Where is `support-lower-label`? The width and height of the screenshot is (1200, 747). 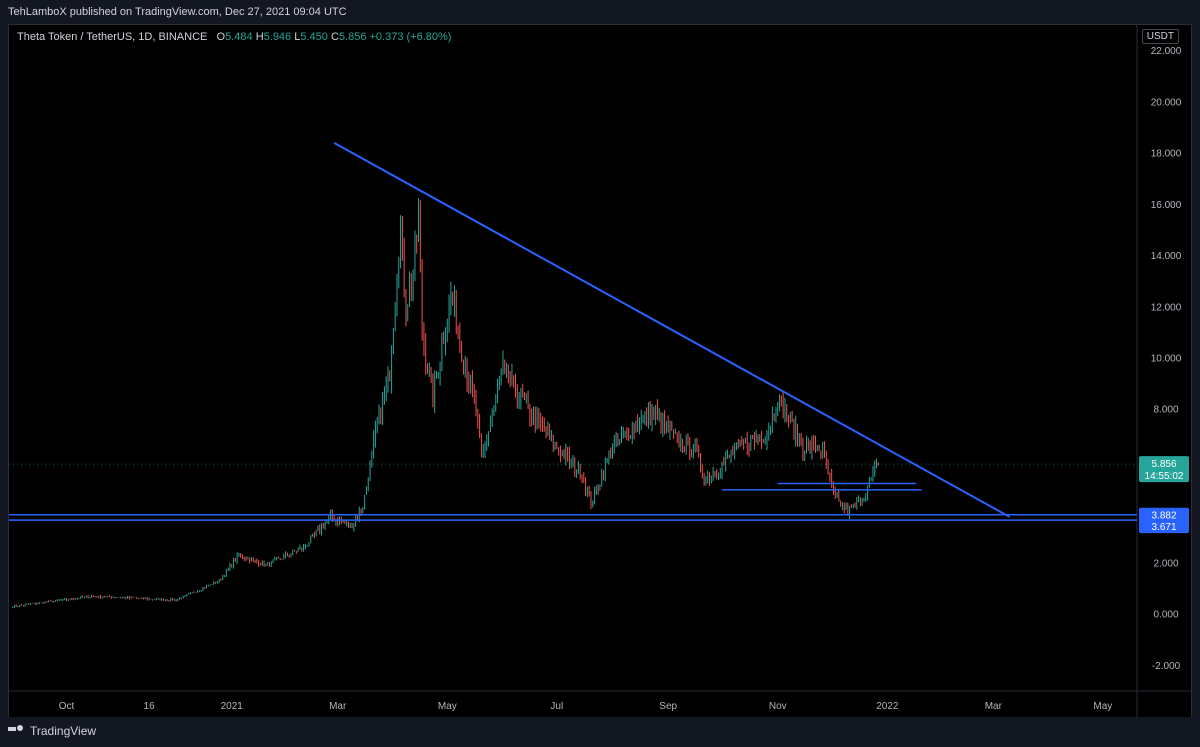
support-lower-label is located at coordinates (1164, 526).